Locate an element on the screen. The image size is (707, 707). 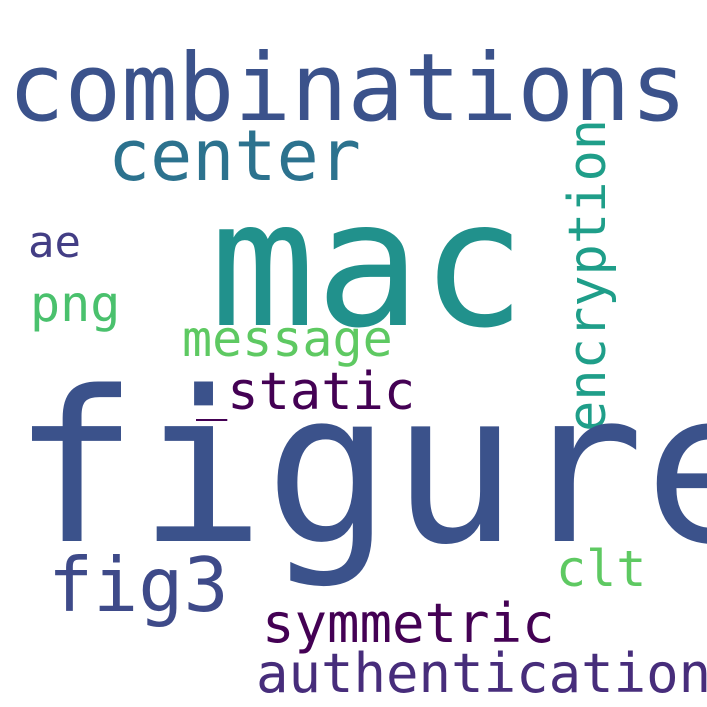
word-png: png is located at coordinates (75, 304).